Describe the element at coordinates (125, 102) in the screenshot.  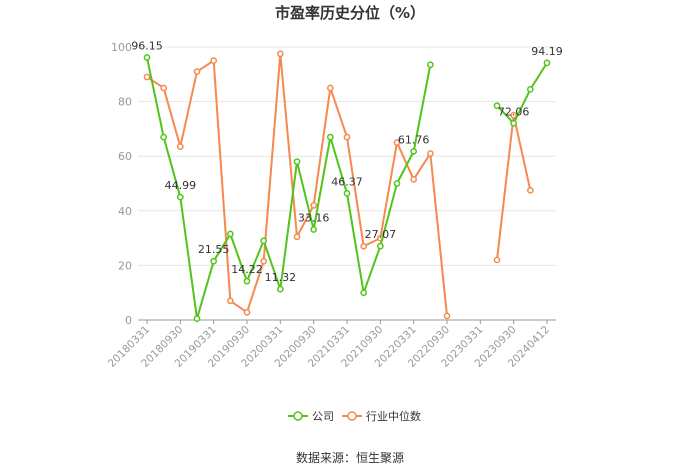
I see `y-tick-label: 80` at that location.